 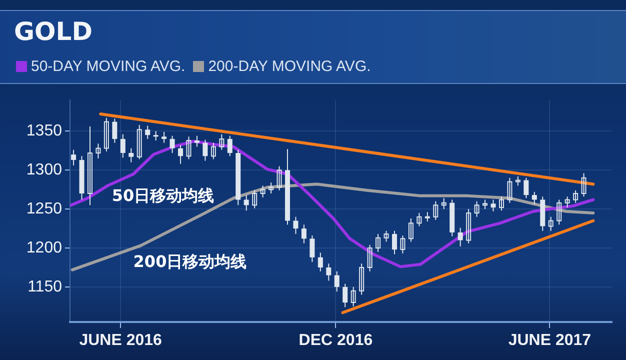 I want to click on y-tick-label: 1200, so click(x=44, y=247).